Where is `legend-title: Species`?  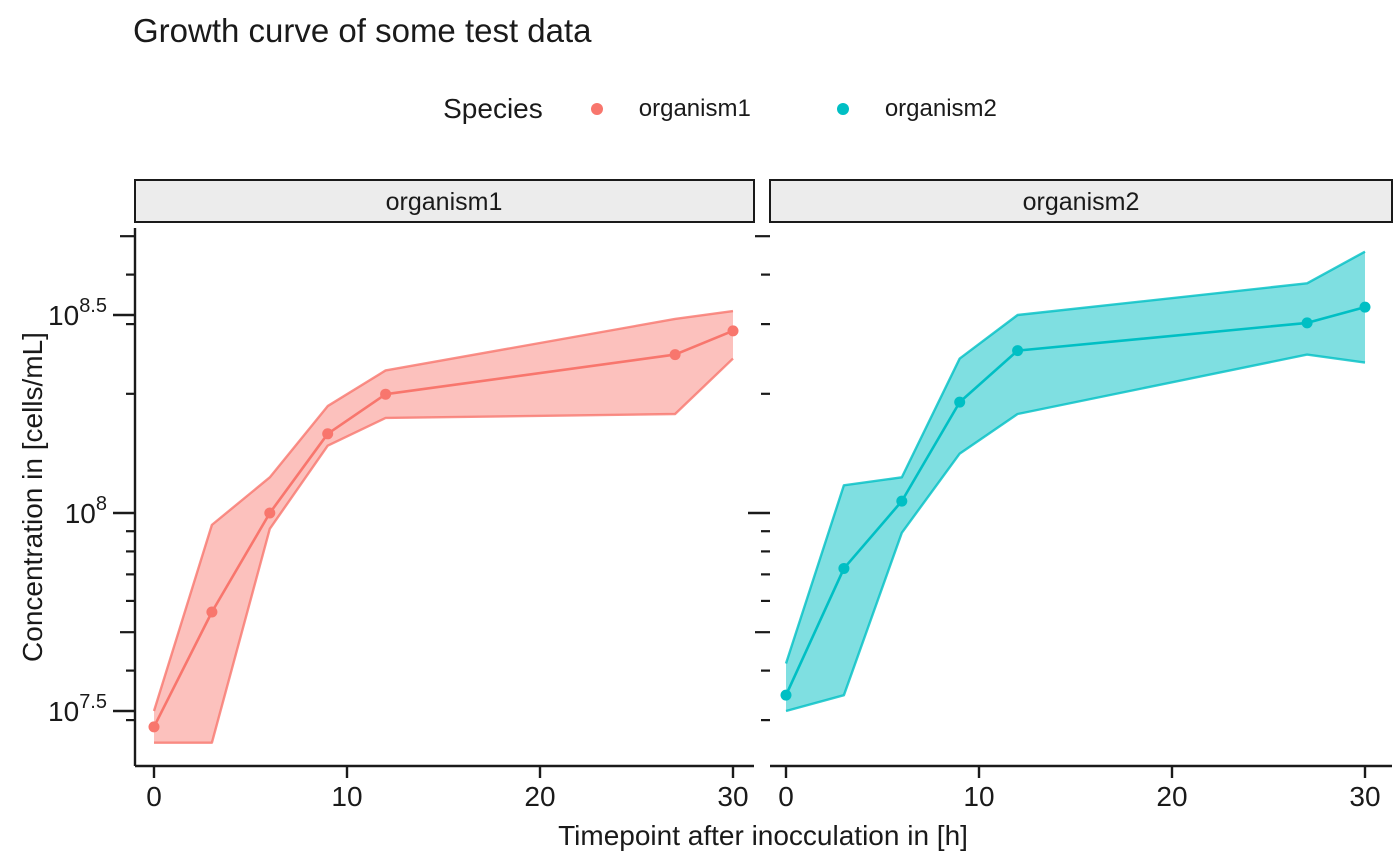
legend-title: Species is located at coordinates (493, 108).